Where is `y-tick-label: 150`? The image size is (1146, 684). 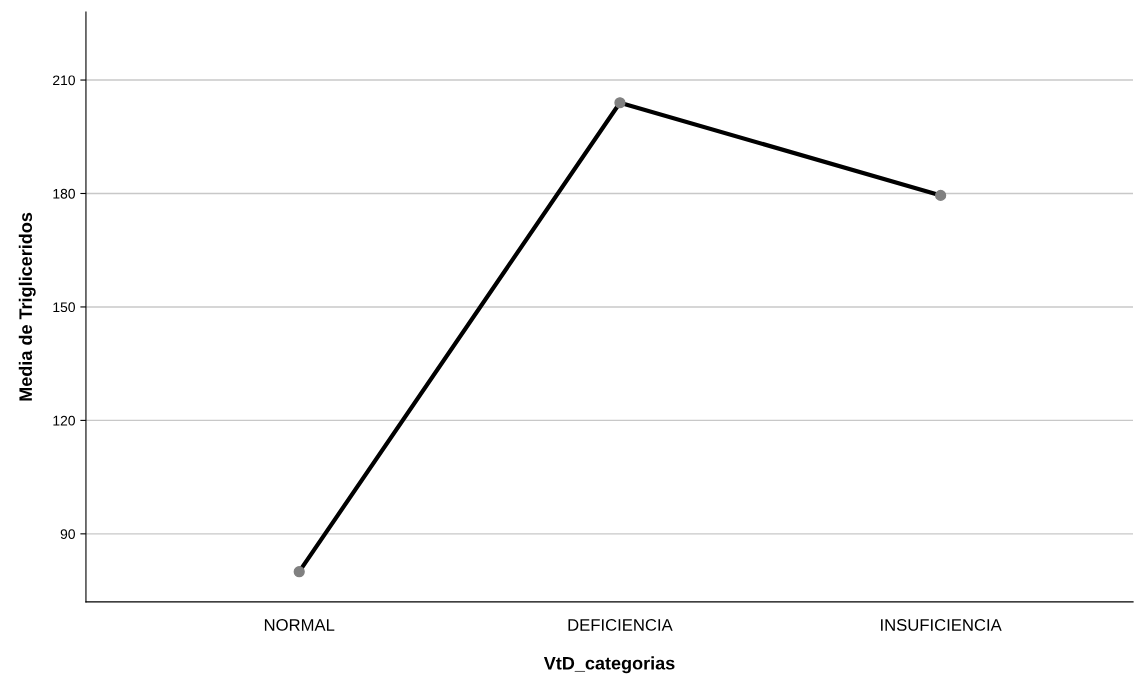 y-tick-label: 150 is located at coordinates (64, 307).